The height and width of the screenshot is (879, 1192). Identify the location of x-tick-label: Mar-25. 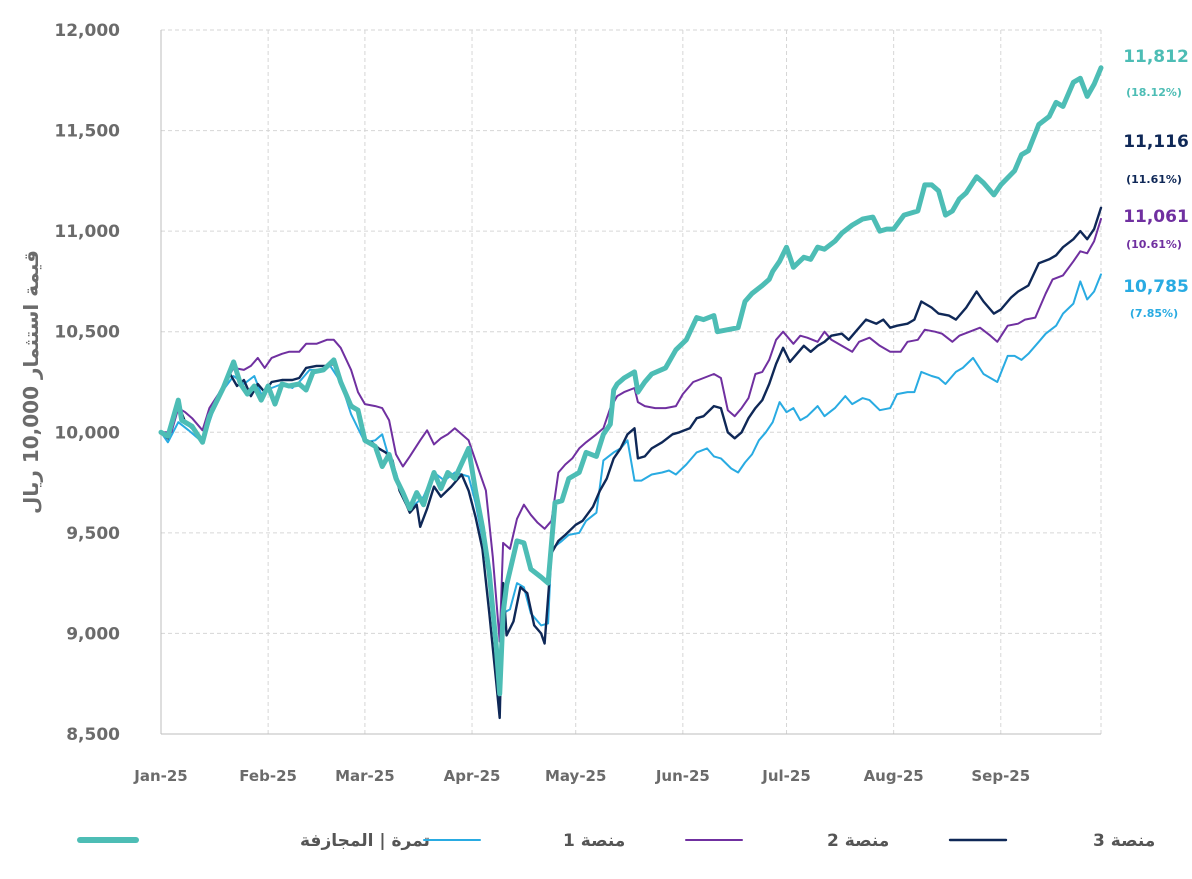
(365, 776).